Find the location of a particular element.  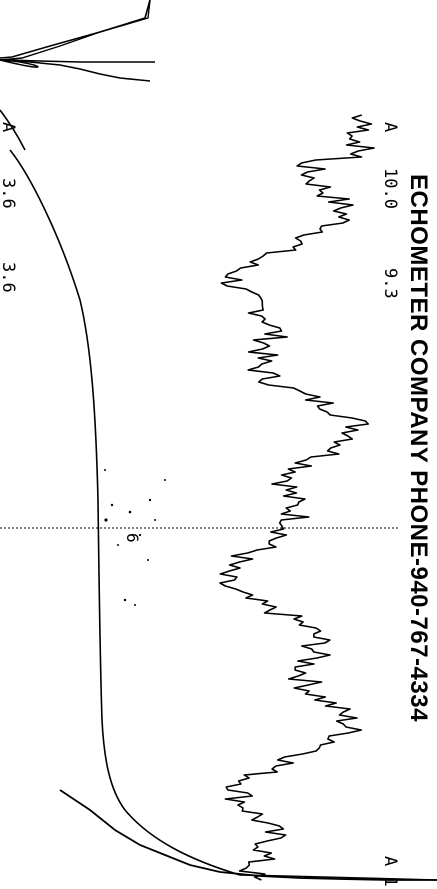

lower-main-curve is located at coordinates (75, 105).